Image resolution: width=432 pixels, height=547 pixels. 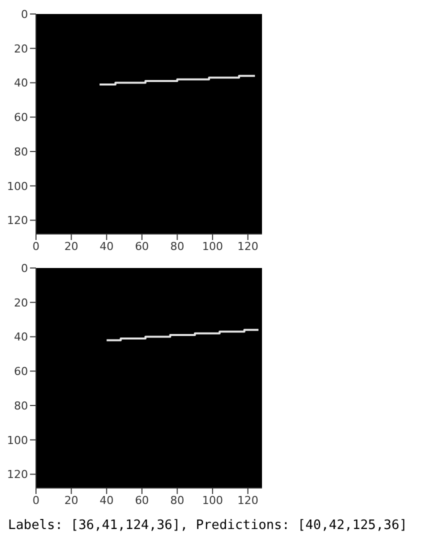 What do you see at coordinates (208, 525) in the screenshot?
I see `text: Labels: [36,41,124,36], Predictions: [40,42,125,36]` at bounding box center [208, 525].